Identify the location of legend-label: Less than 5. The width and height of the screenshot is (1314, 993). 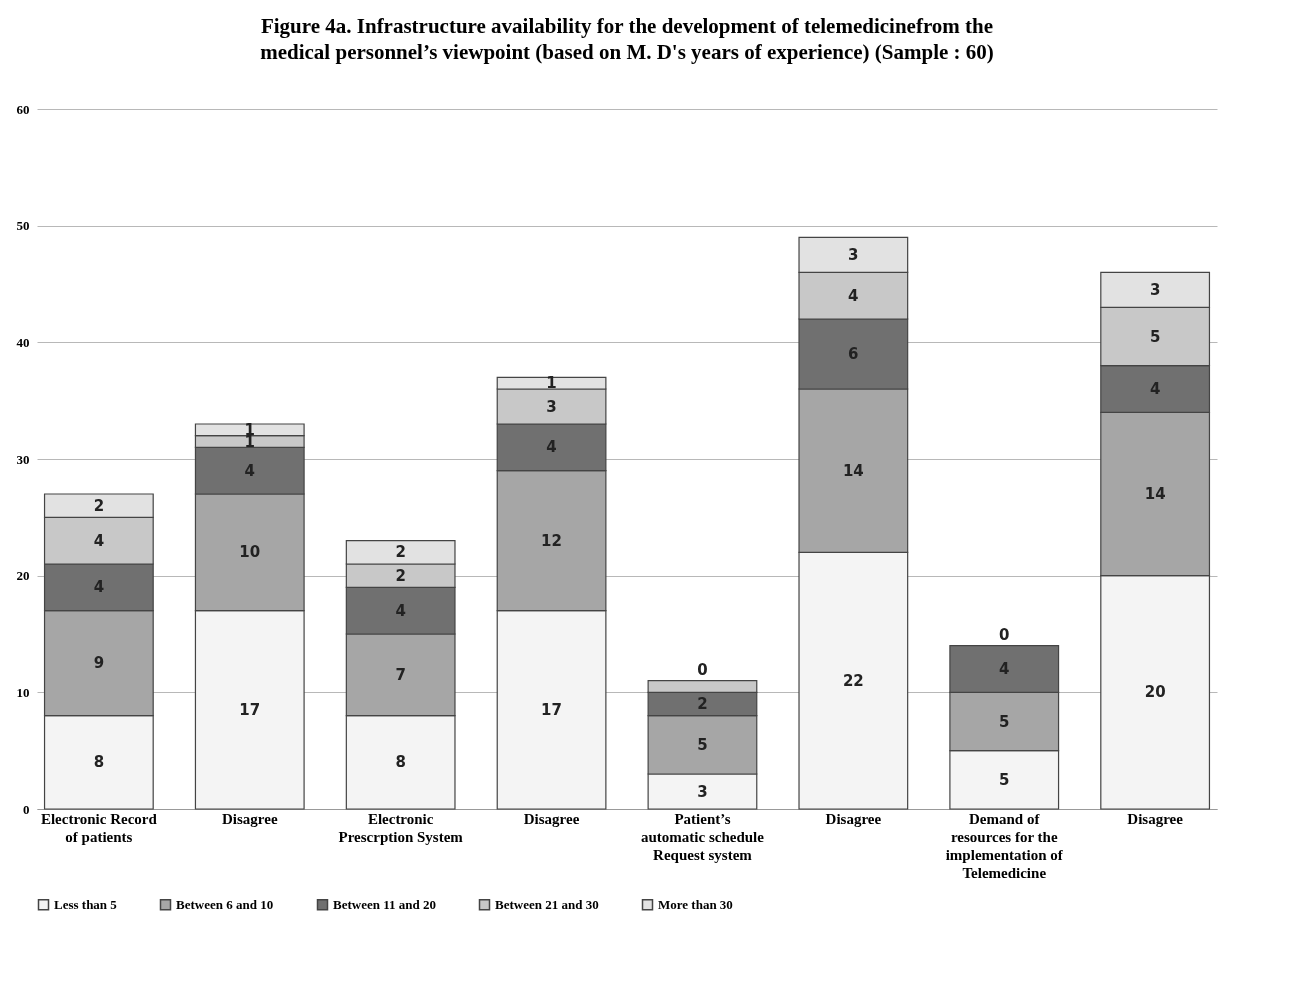
(86, 904).